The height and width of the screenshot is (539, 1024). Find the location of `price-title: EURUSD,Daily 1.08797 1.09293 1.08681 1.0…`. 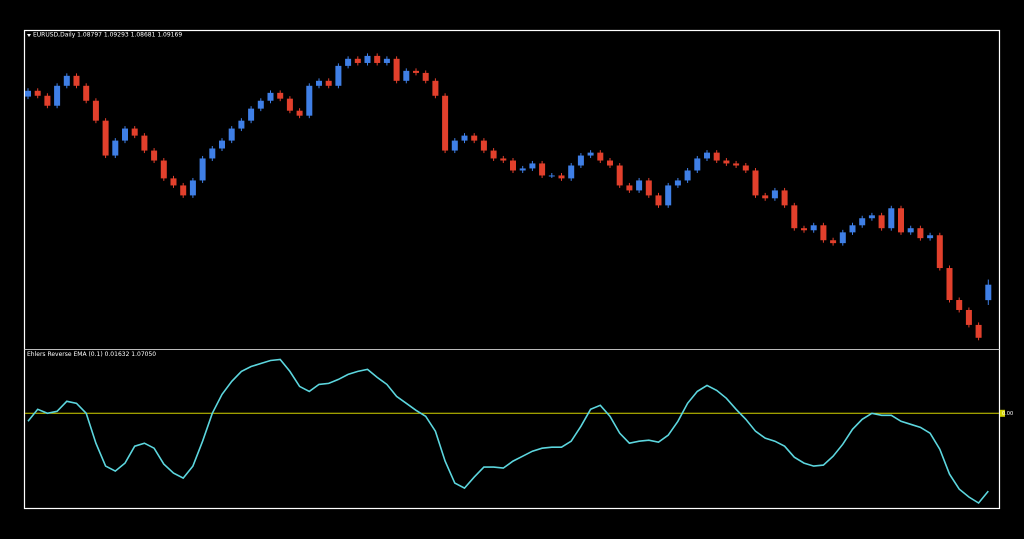

price-title: EURUSD,Daily 1.08797 1.09293 1.08681 1.0… is located at coordinates (107, 35).